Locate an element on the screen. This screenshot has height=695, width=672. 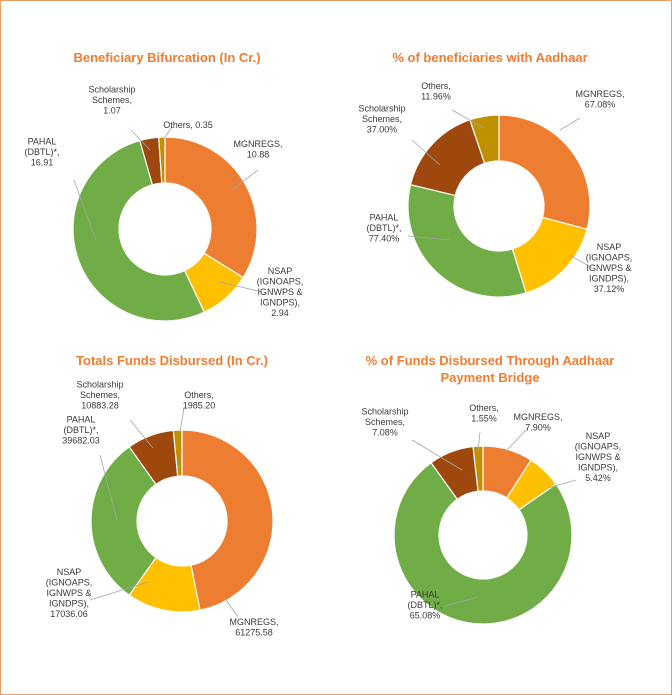
data-label-mgnregs: MGNREGS, 10.88 is located at coordinates (257, 149).